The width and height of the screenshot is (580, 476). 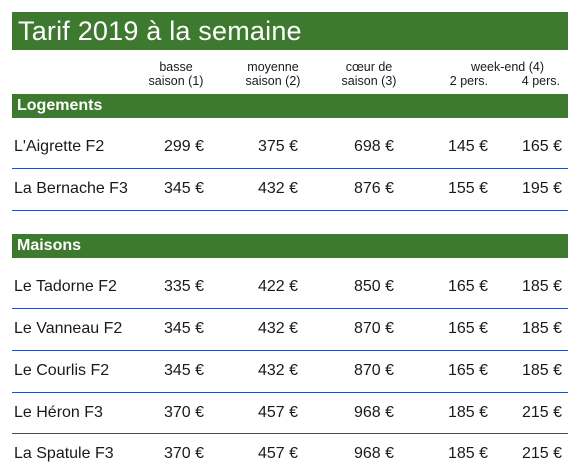 I want to click on price-moyenne: 375 €, so click(x=277, y=146).